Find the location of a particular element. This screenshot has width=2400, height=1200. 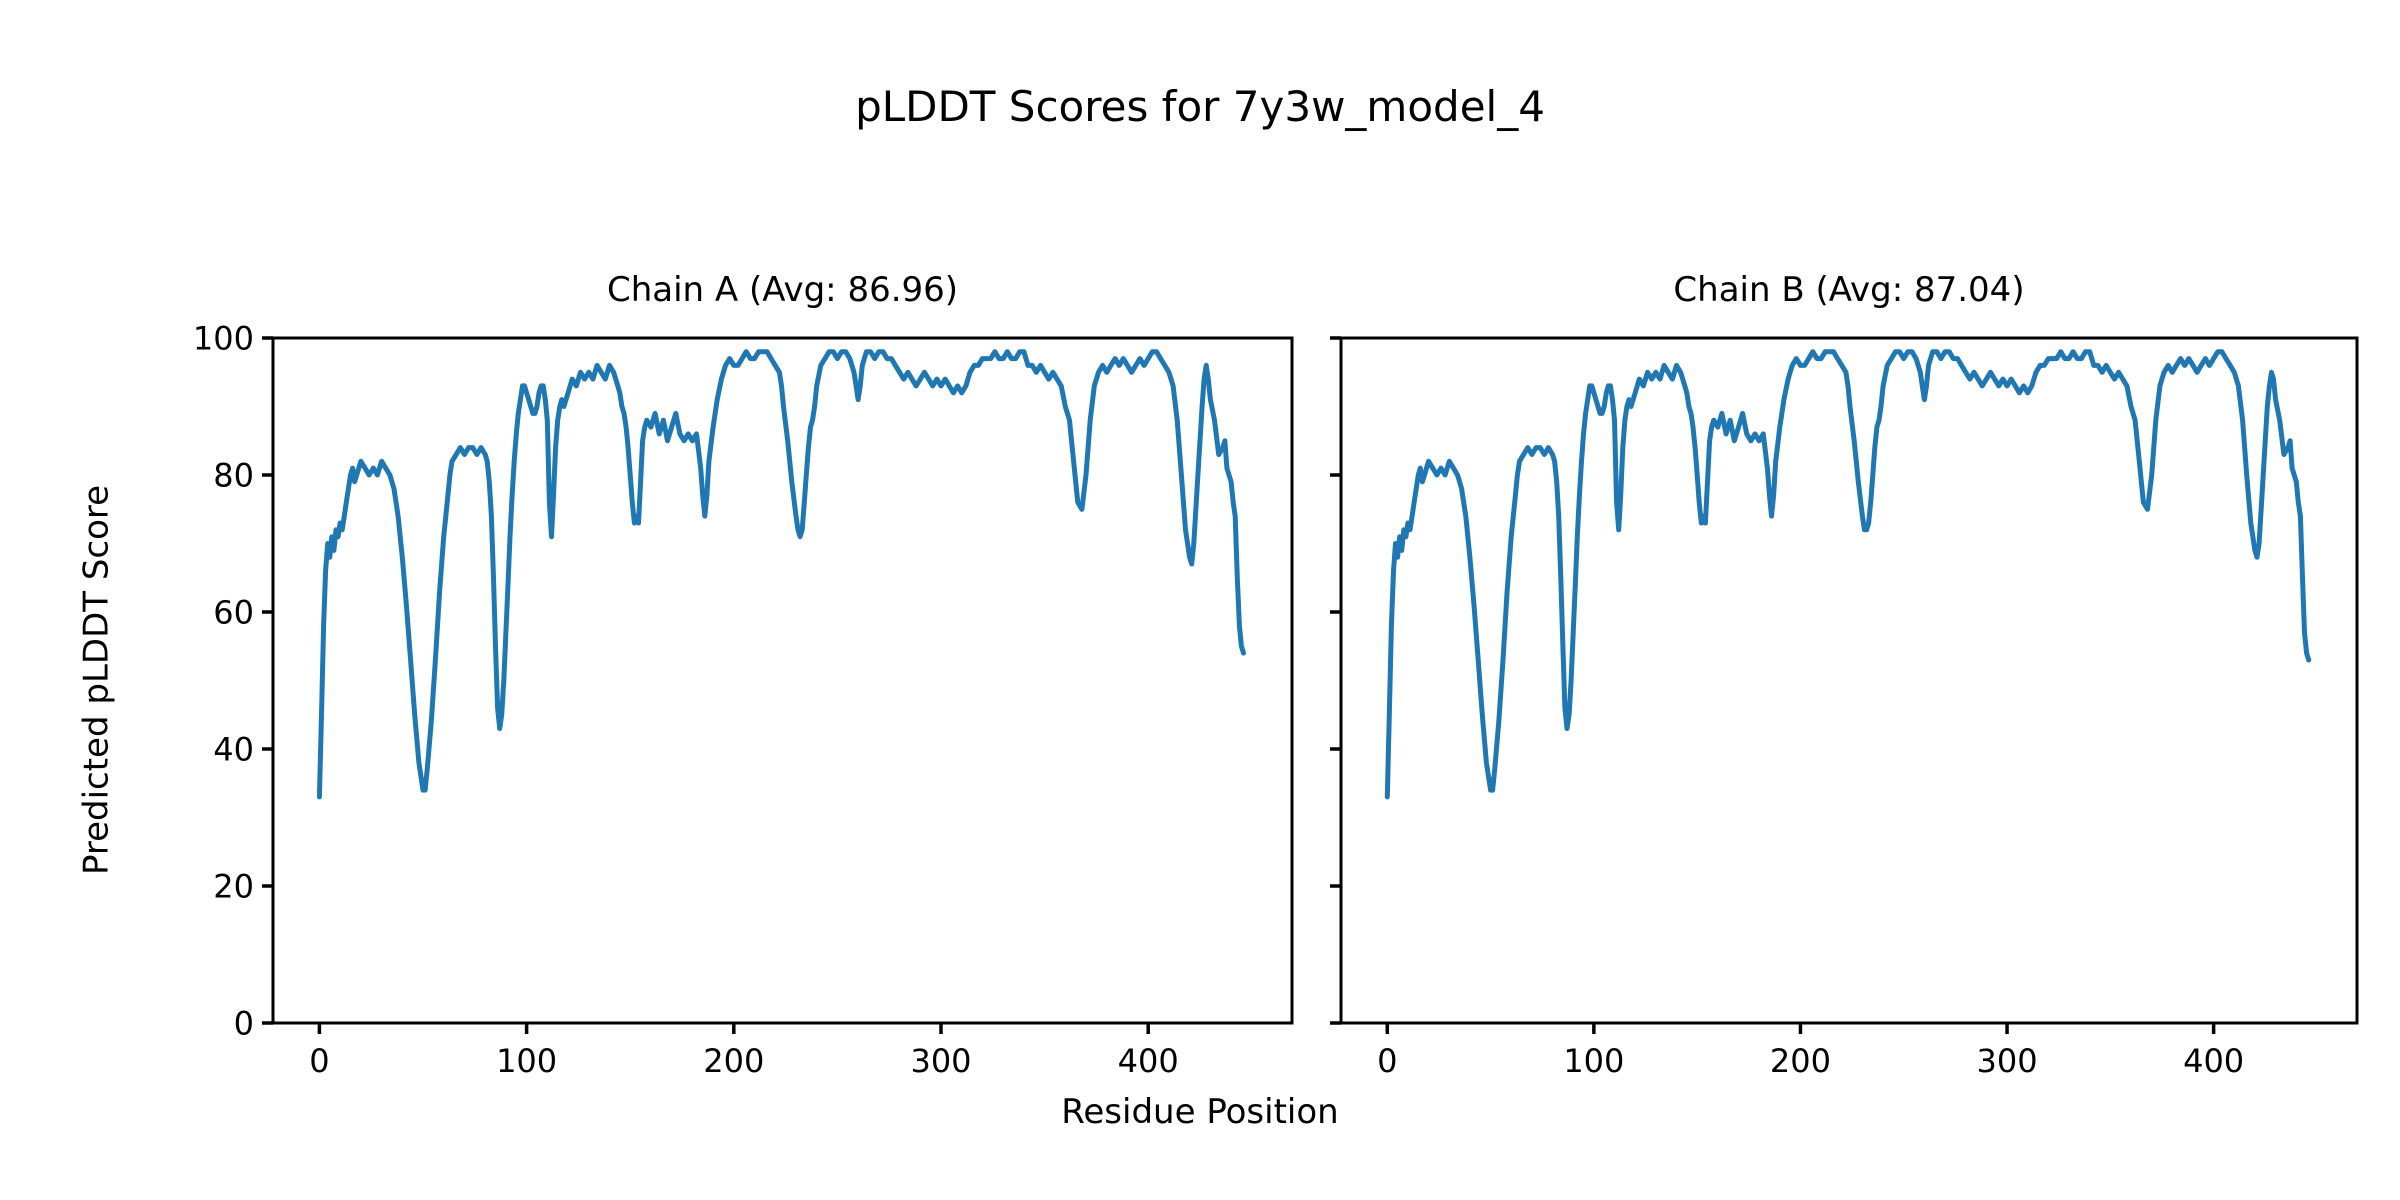

y-tick-label: 40 is located at coordinates (233, 750).